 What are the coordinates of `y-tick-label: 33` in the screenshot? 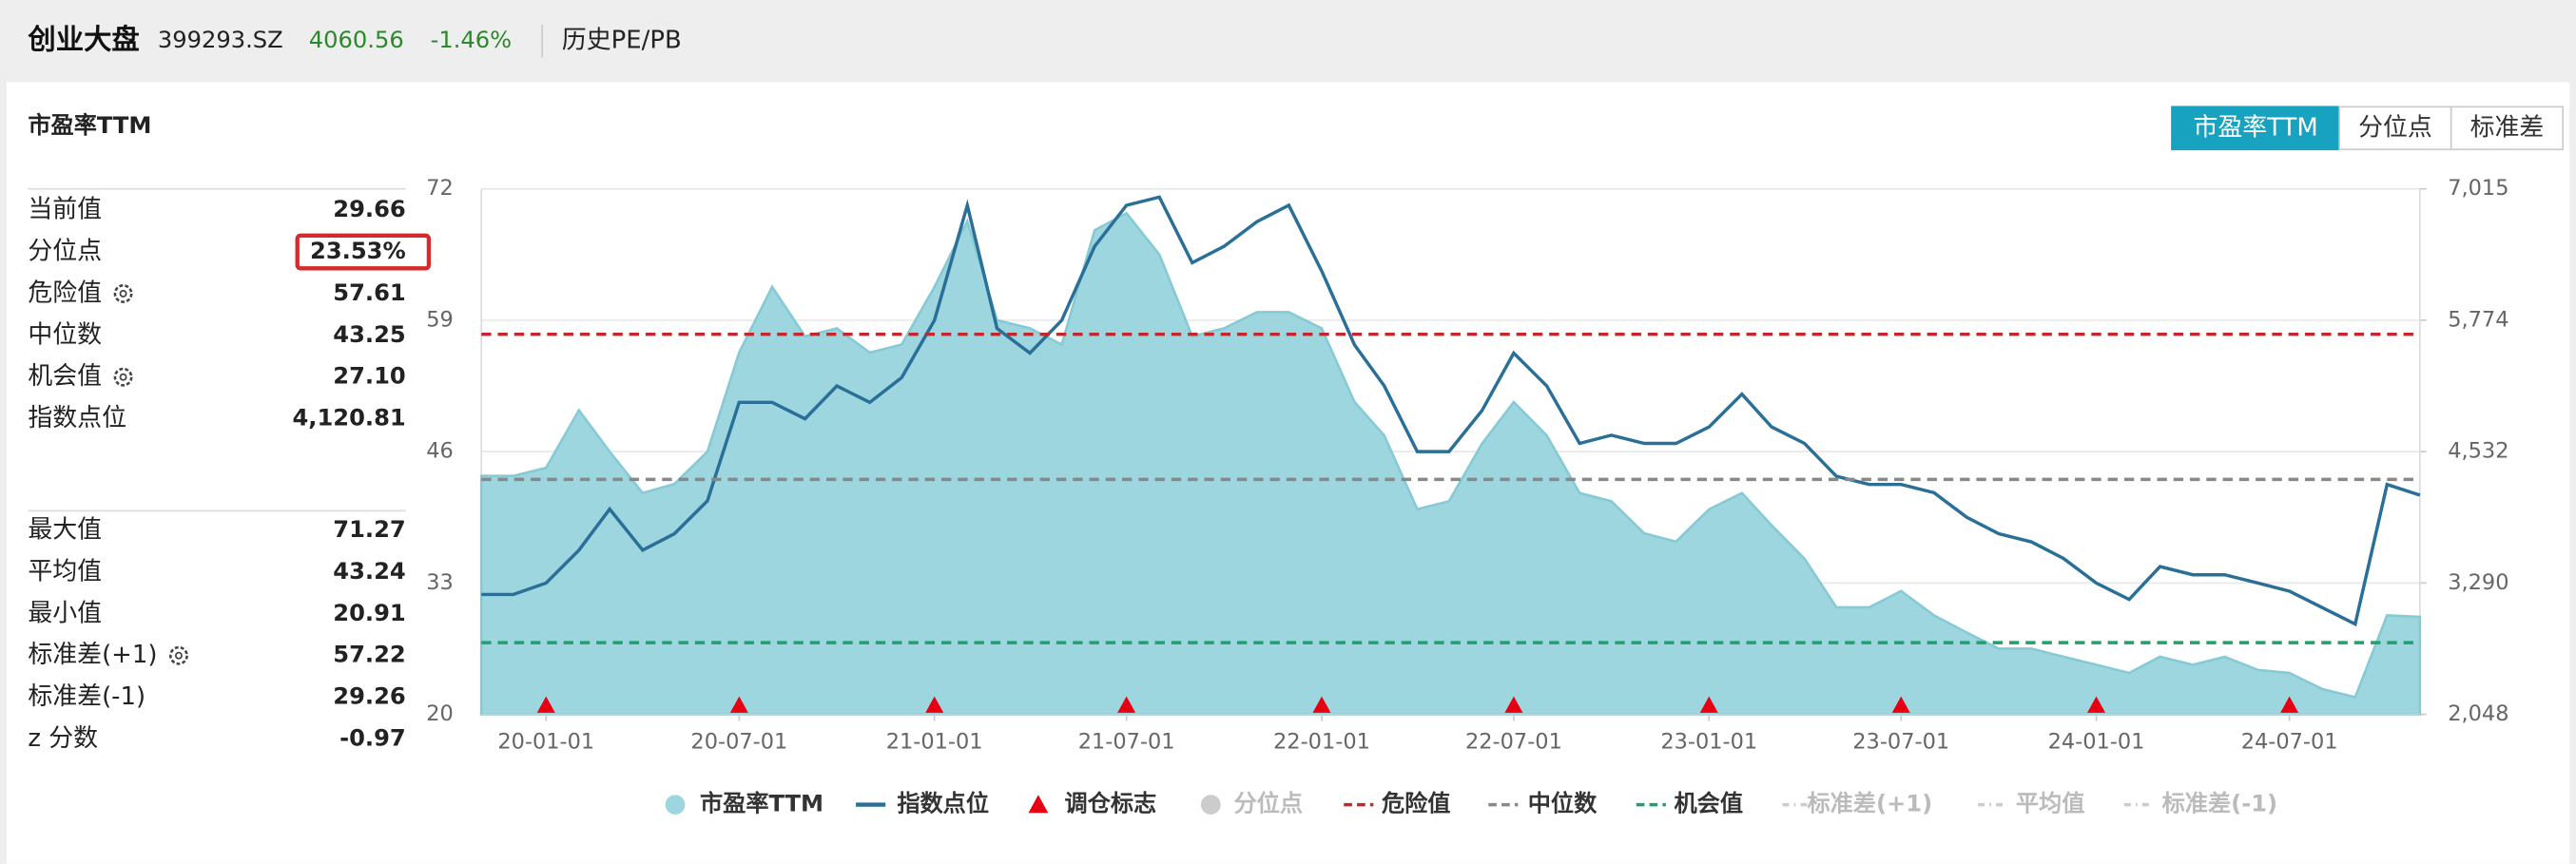 It's located at (440, 582).